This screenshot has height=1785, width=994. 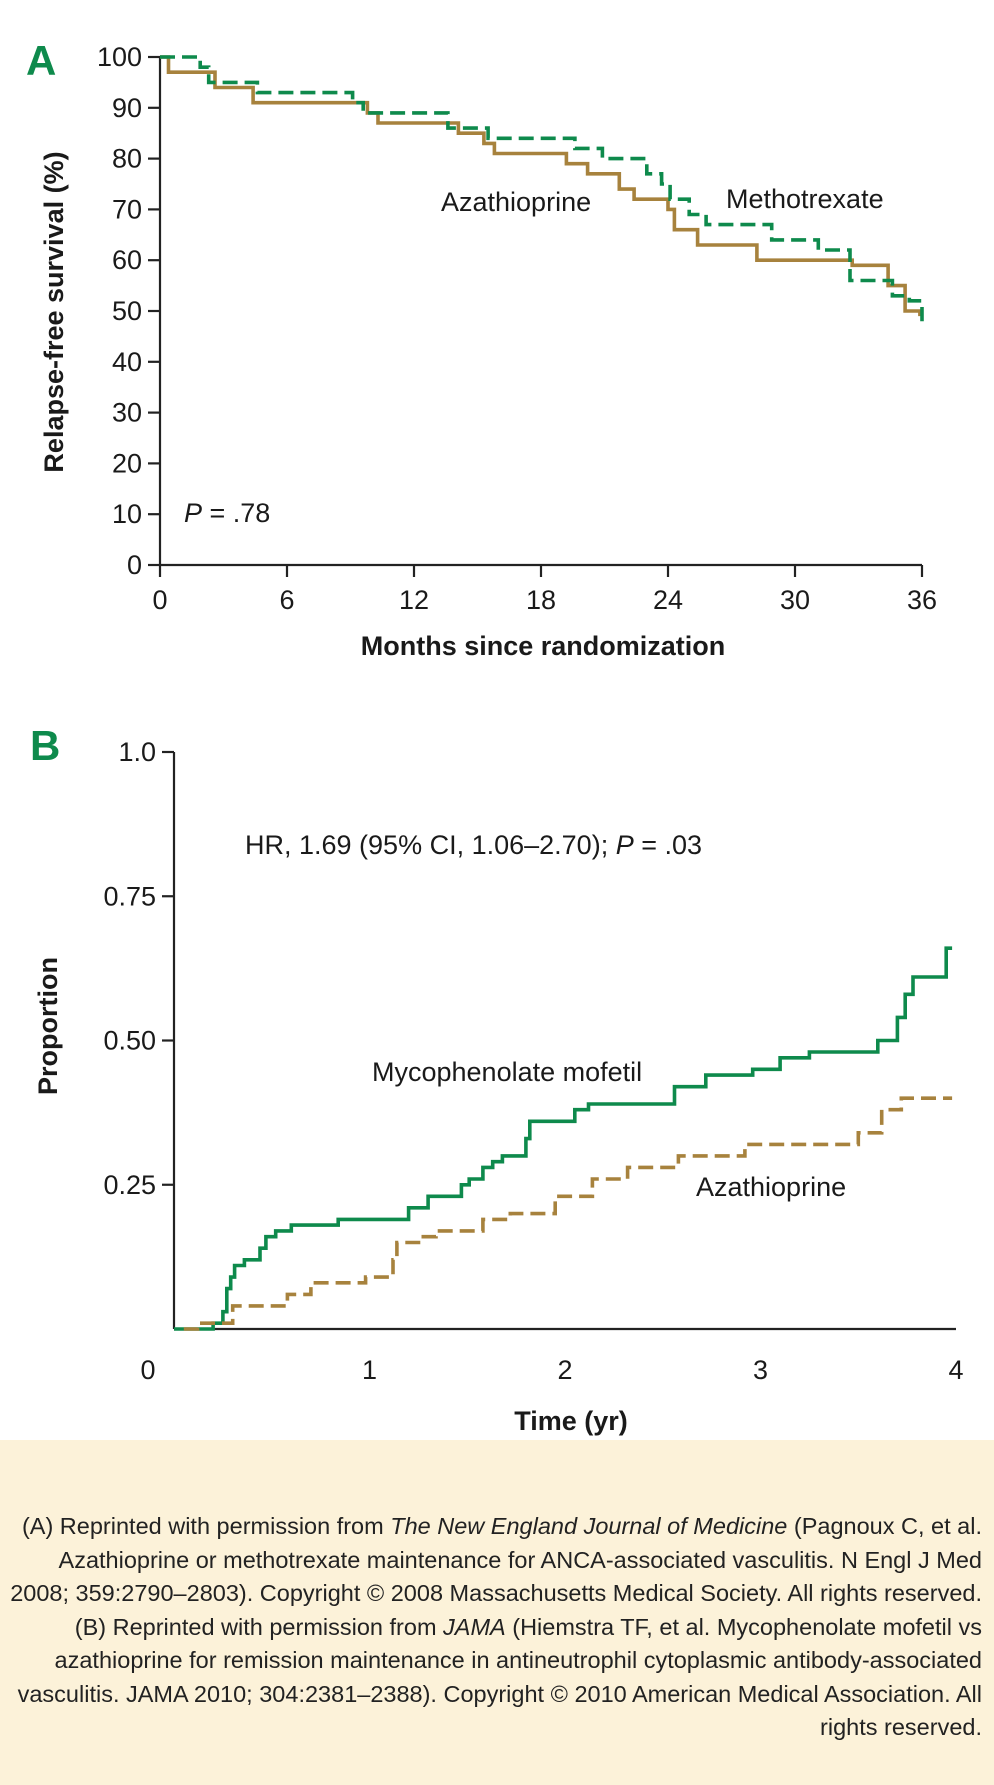 What do you see at coordinates (127, 108) in the screenshot?
I see `panel-a-y-tick-label: 90` at bounding box center [127, 108].